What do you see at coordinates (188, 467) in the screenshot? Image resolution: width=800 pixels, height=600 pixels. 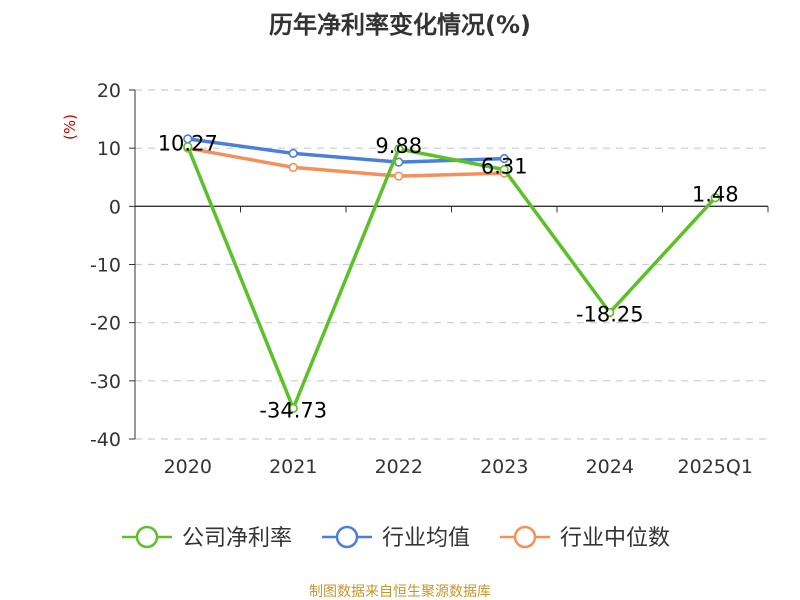 I see `x-tick-label: 2020` at bounding box center [188, 467].